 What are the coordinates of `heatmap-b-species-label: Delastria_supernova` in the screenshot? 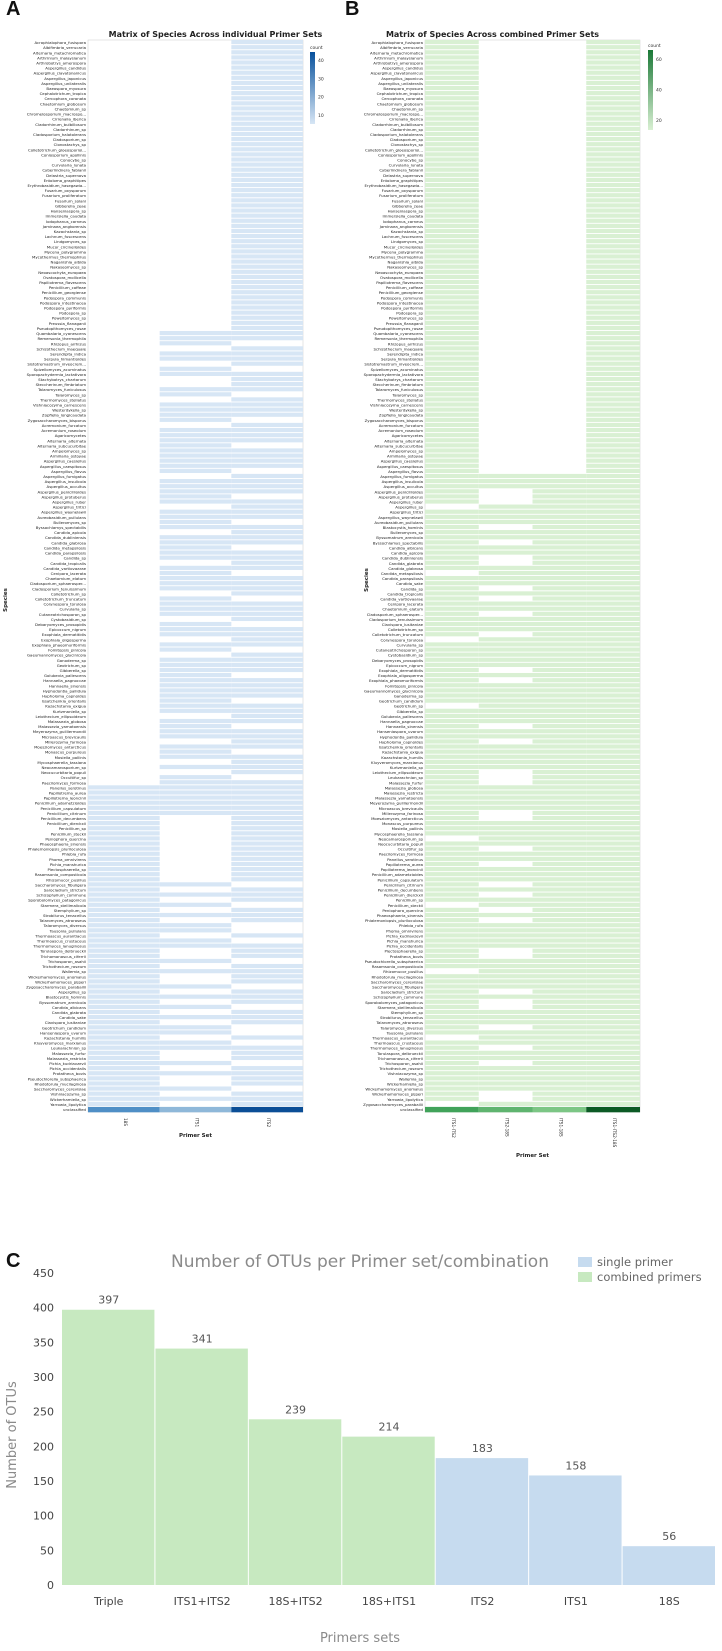 It's located at (403, 175).